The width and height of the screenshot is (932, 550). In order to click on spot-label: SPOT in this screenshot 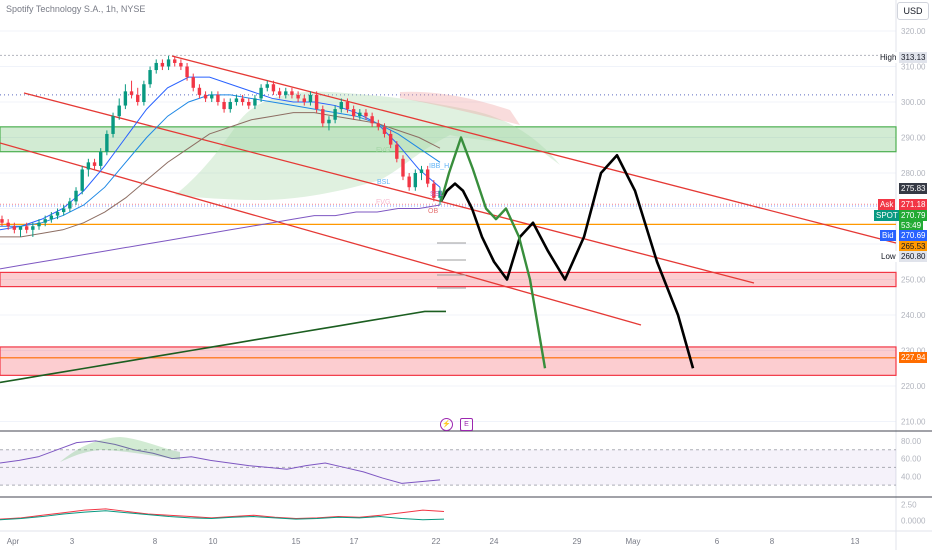, I will do `click(887, 215)`.